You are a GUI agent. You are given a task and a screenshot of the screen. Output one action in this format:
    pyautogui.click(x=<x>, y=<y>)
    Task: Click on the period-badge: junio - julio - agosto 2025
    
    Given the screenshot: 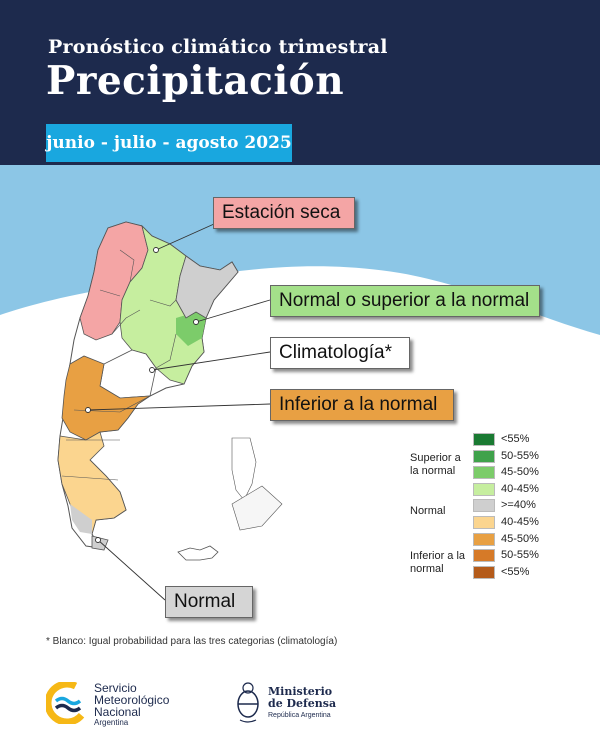 What is the action you would take?
    pyautogui.click(x=169, y=143)
    